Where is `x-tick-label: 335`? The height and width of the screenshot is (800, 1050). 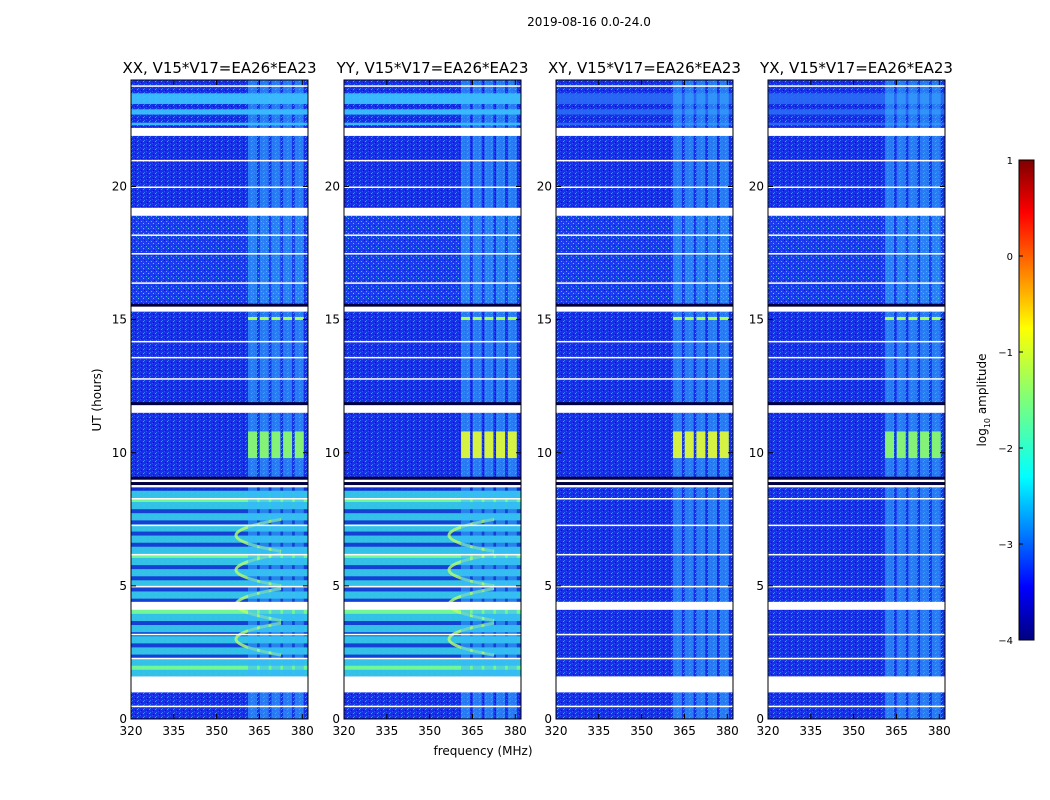
x-tick-label: 335 is located at coordinates (173, 731).